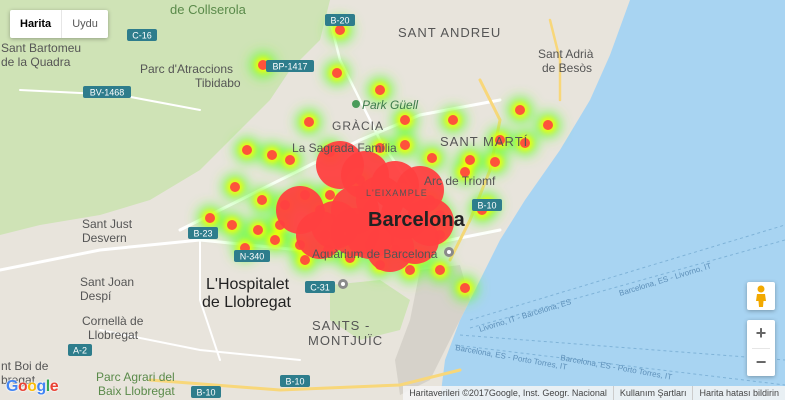 The height and width of the screenshot is (400, 785). What do you see at coordinates (208, 9) in the screenshot?
I see `label-collserola: de Collserola` at bounding box center [208, 9].